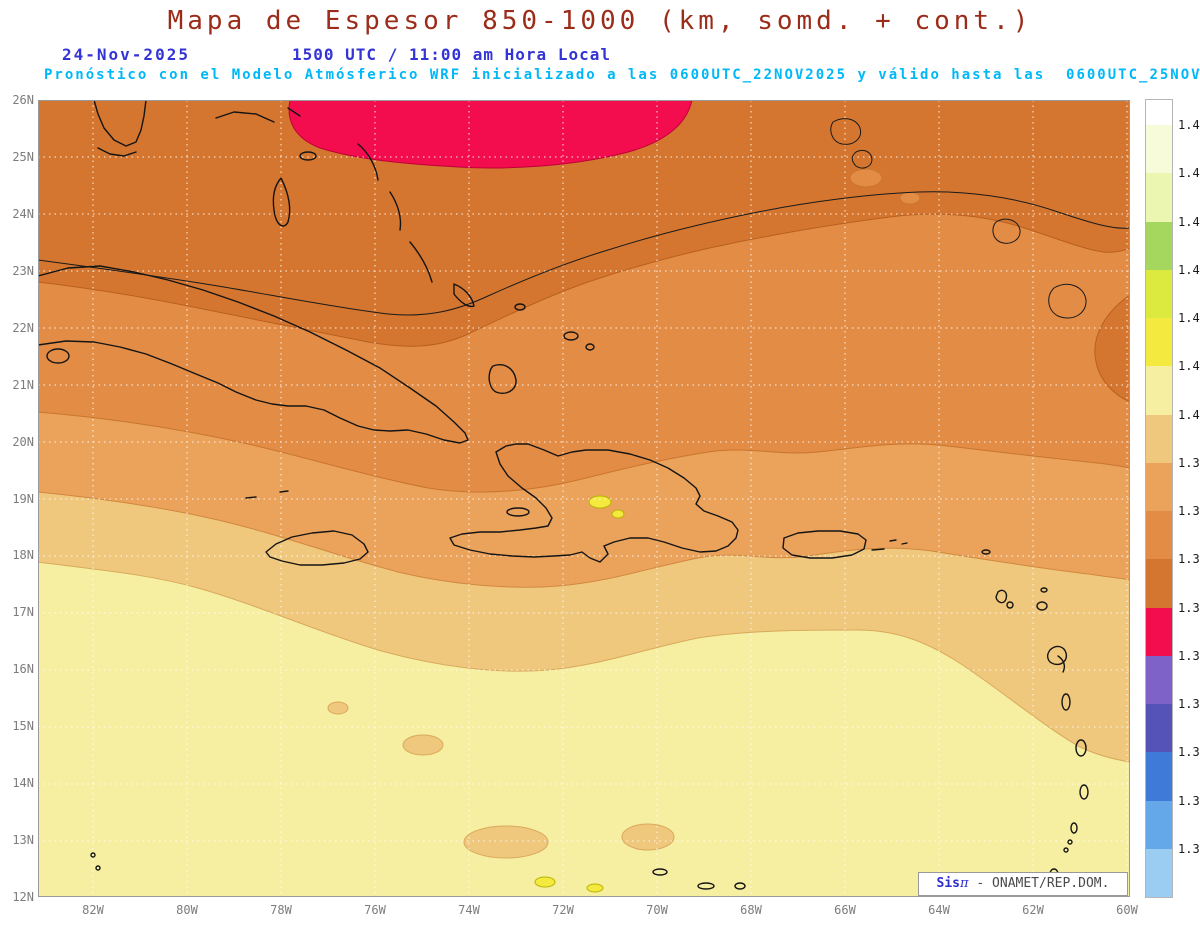  Describe the element at coordinates (395, 211) in the screenshot. I see `coastline-cat-island` at that location.